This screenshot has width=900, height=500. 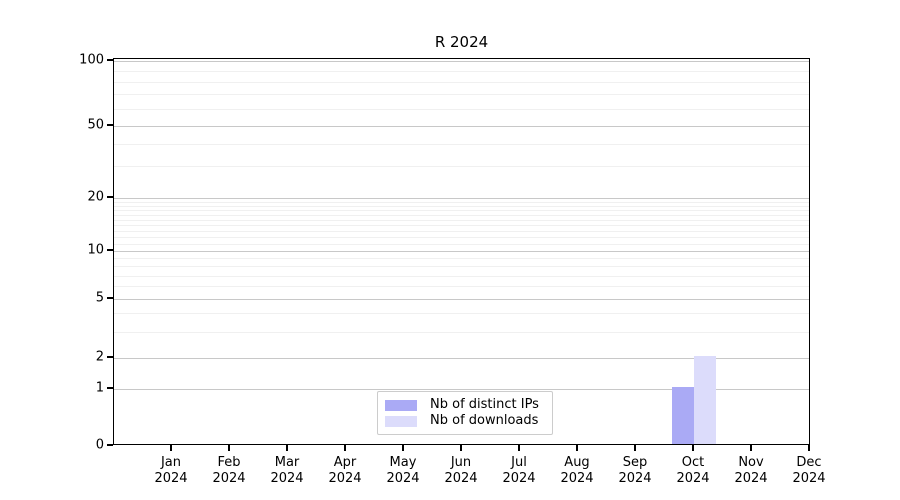 I want to click on x-tick-label: Jan 2024, so click(x=171, y=471).